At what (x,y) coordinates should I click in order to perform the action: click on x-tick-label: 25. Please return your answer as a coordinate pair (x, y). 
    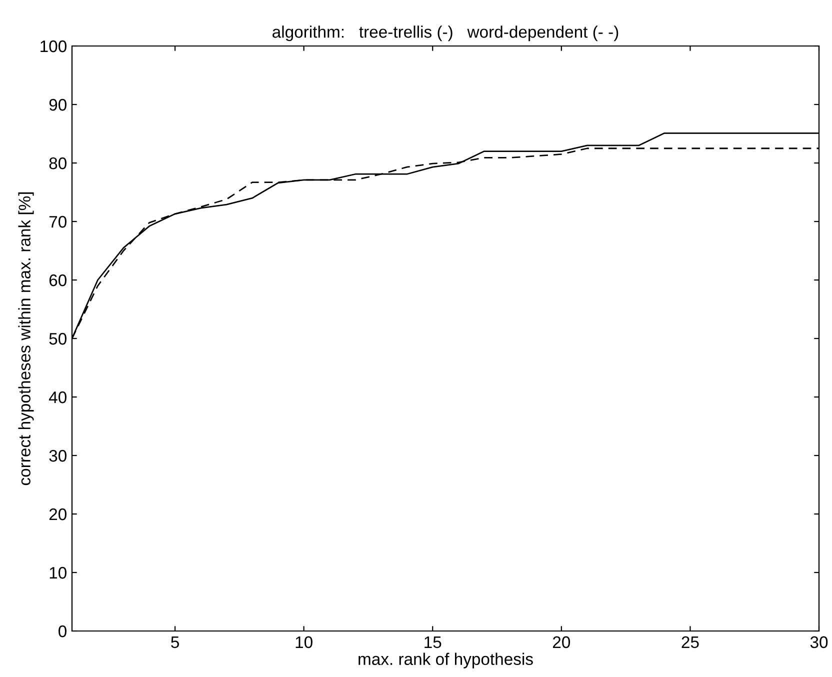
    Looking at the image, I should click on (690, 642).